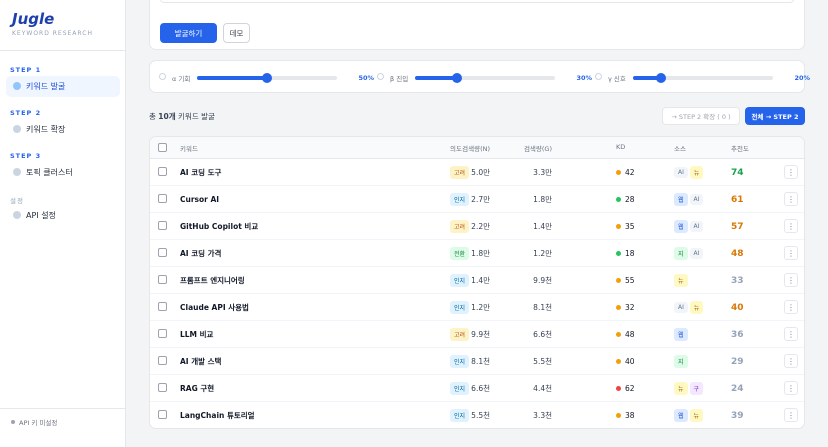 This screenshot has width=828, height=447. What do you see at coordinates (480, 307) in the screenshot?
I see `volume-naver: 1.2만` at bounding box center [480, 307].